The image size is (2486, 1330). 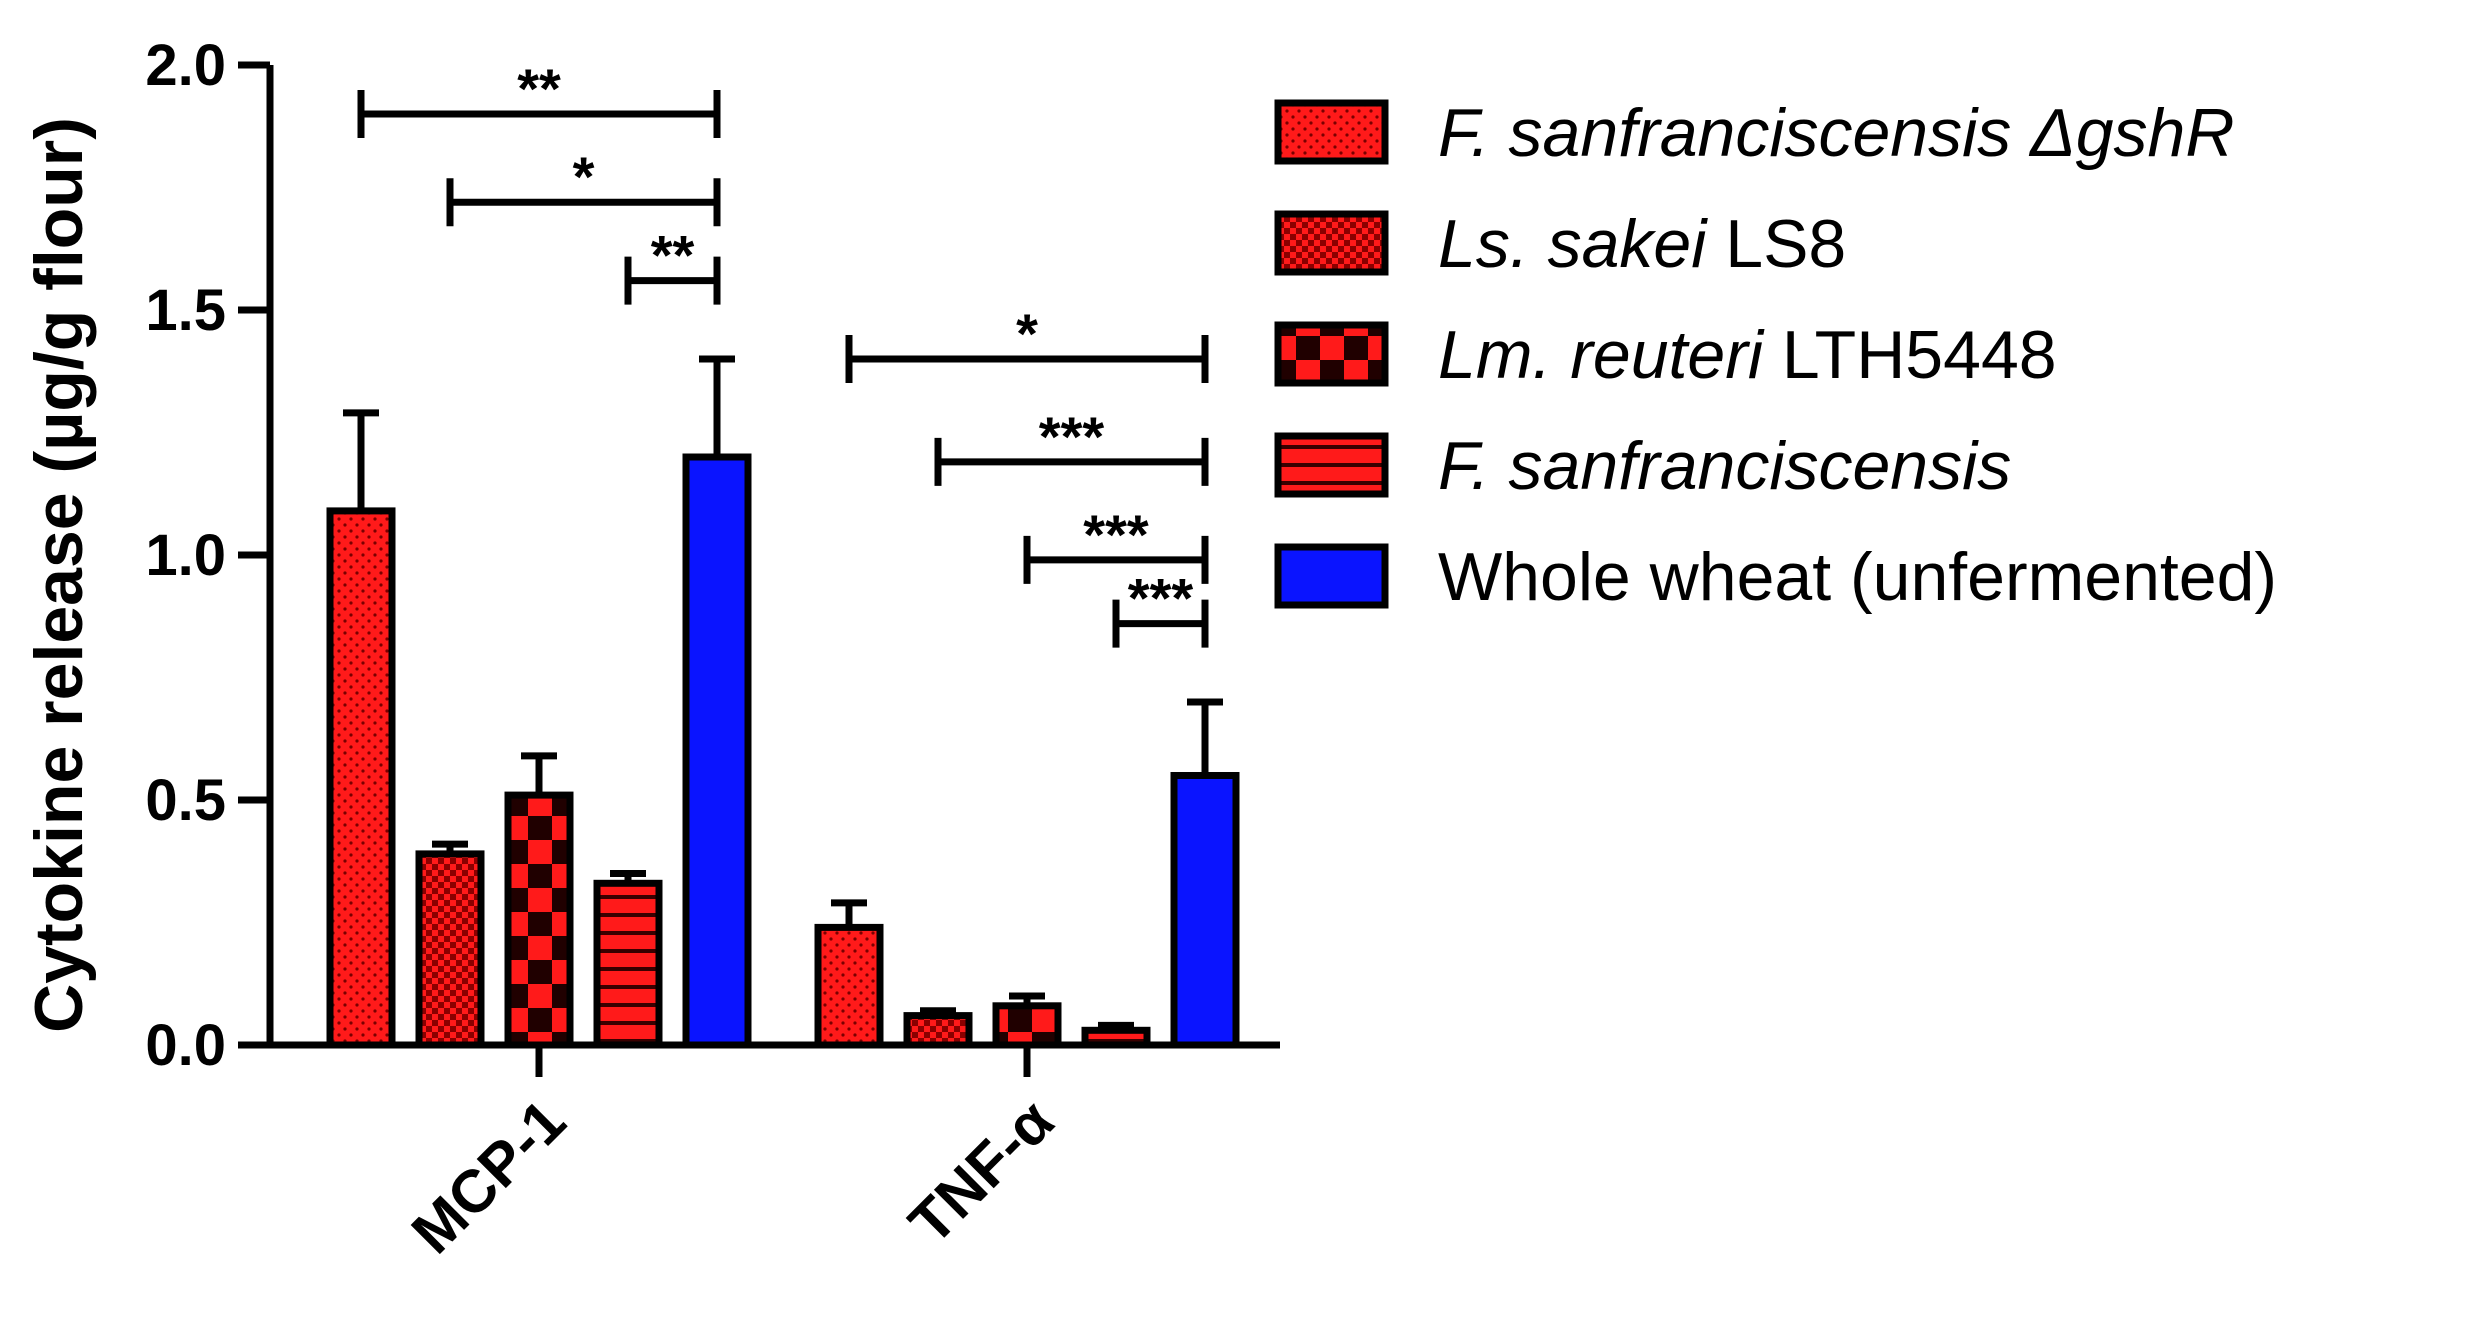 I want to click on legend-label-part: LS8, so click(x=1776, y=244).